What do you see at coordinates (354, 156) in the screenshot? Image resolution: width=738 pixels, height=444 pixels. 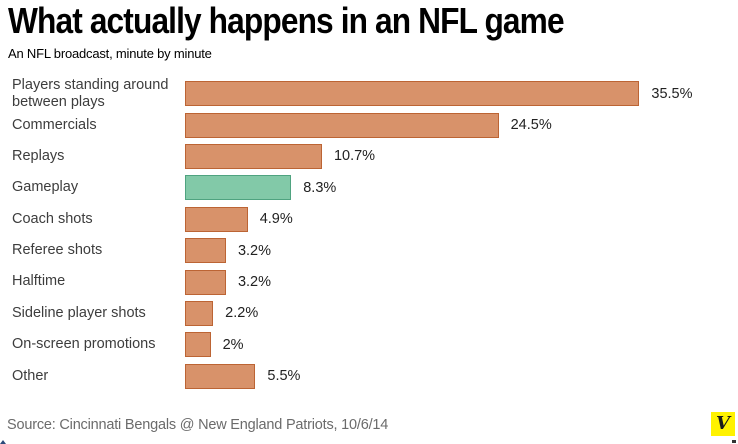 I see `value-label: 10.7%` at bounding box center [354, 156].